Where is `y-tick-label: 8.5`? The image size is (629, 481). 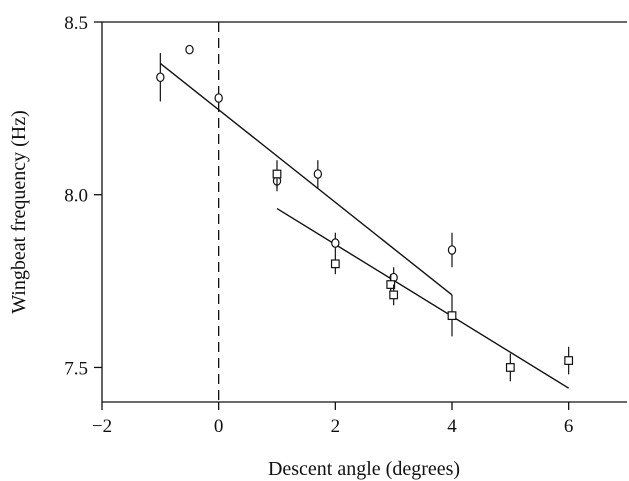 y-tick-label: 8.5 is located at coordinates (76, 23).